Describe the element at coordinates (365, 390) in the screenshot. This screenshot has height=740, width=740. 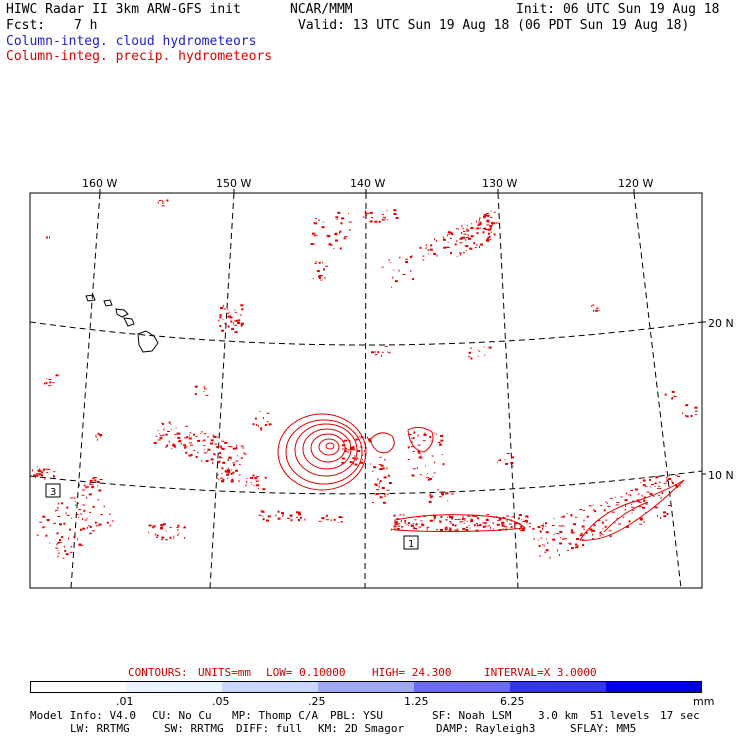
I see `meridian-140w` at that location.